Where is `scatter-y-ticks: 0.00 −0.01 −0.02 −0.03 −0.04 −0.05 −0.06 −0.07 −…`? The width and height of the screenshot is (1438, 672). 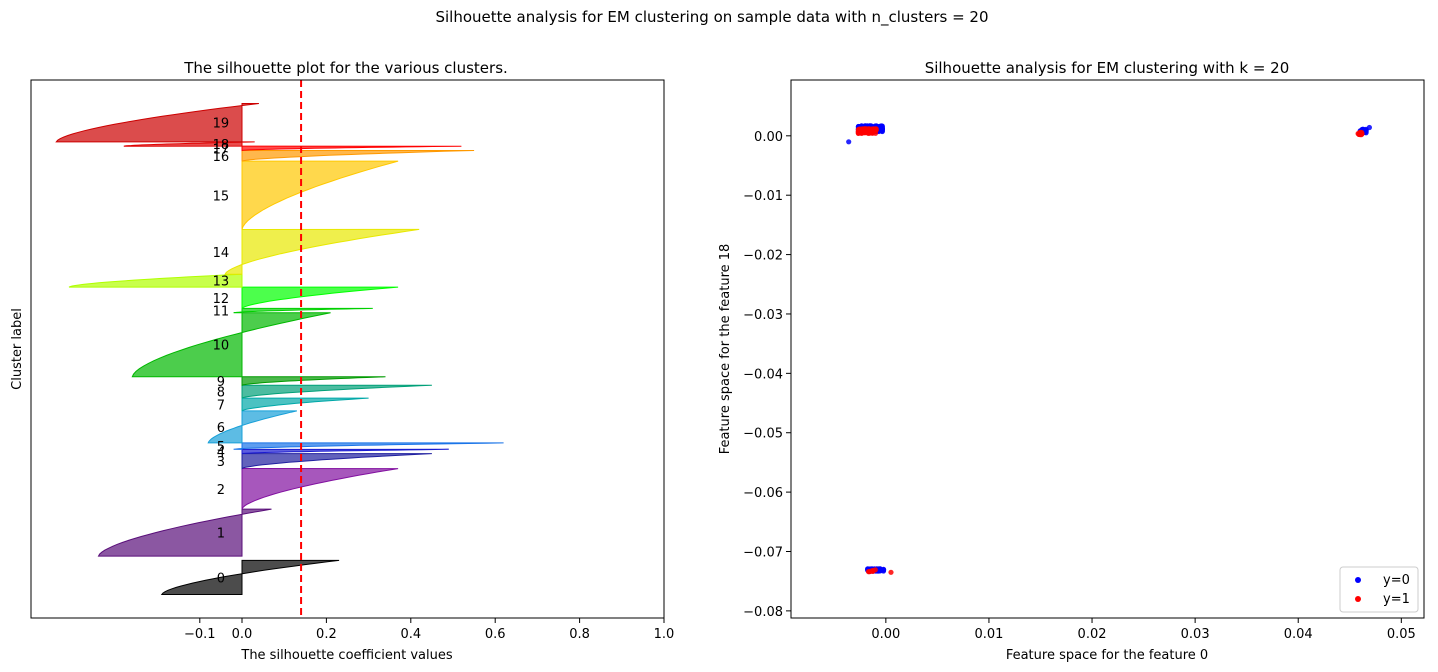 scatter-y-ticks: 0.00 −0.01 −0.02 −0.03 −0.04 −0.05 −0.06 −0.07 −… is located at coordinates (767, 375).